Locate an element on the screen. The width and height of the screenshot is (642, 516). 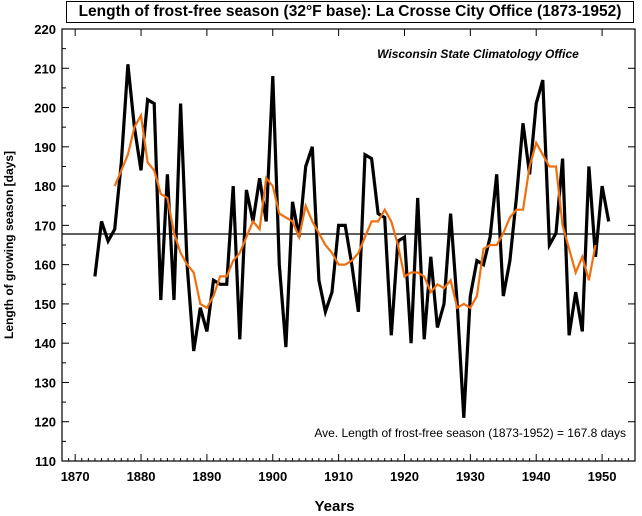
x-tick-label: 1870 is located at coordinates (75, 476).